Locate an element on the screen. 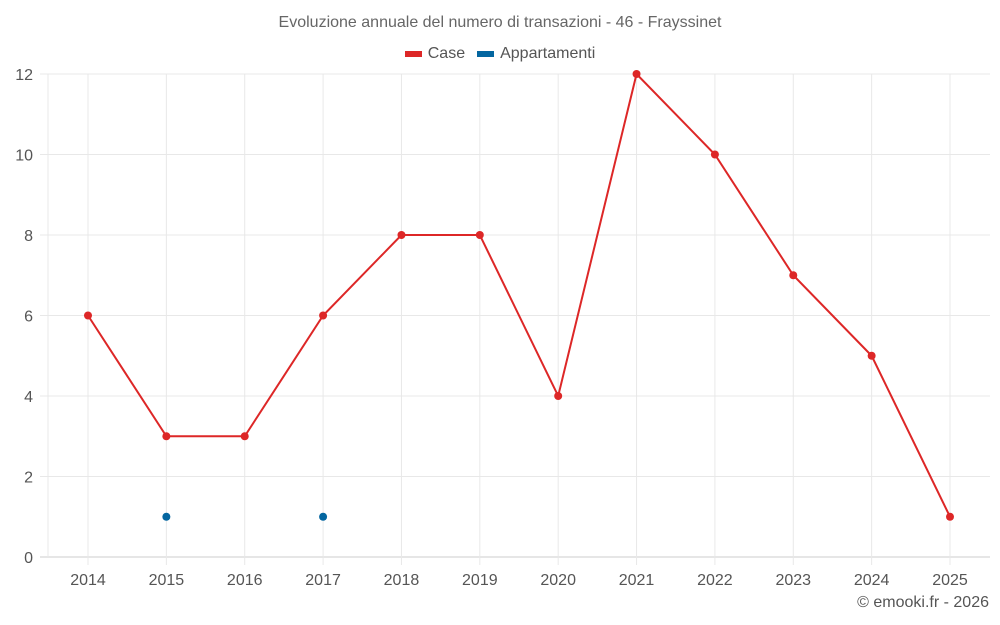 The image size is (1000, 625). y-axis: 0 2 4 6 8 10 12 is located at coordinates (24, 317).